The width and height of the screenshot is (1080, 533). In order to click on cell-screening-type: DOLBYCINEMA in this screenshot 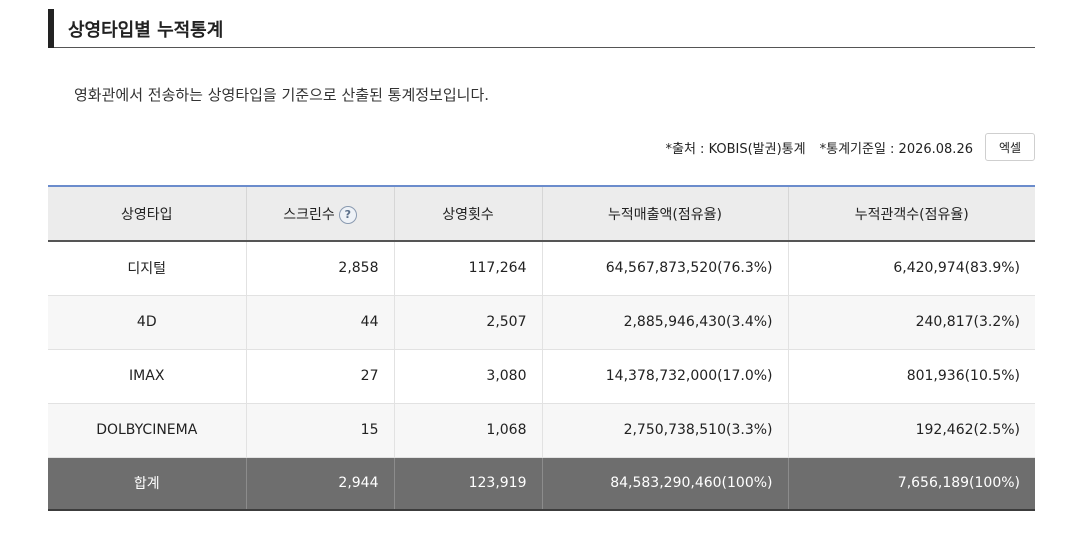, I will do `click(147, 430)`.